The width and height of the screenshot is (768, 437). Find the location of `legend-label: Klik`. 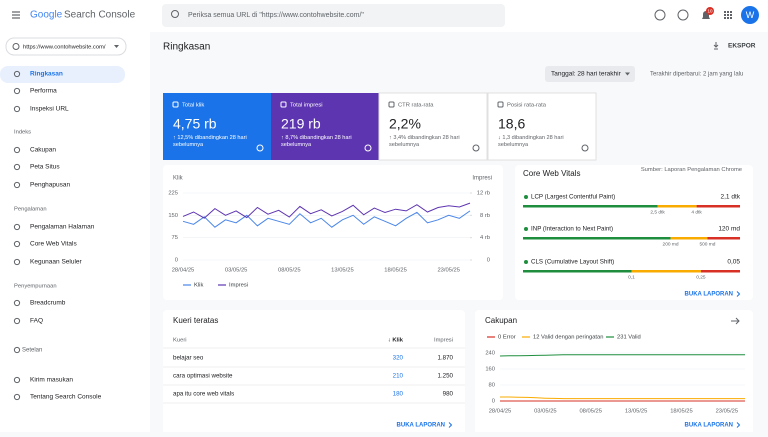

legend-label: Klik is located at coordinates (198, 286).